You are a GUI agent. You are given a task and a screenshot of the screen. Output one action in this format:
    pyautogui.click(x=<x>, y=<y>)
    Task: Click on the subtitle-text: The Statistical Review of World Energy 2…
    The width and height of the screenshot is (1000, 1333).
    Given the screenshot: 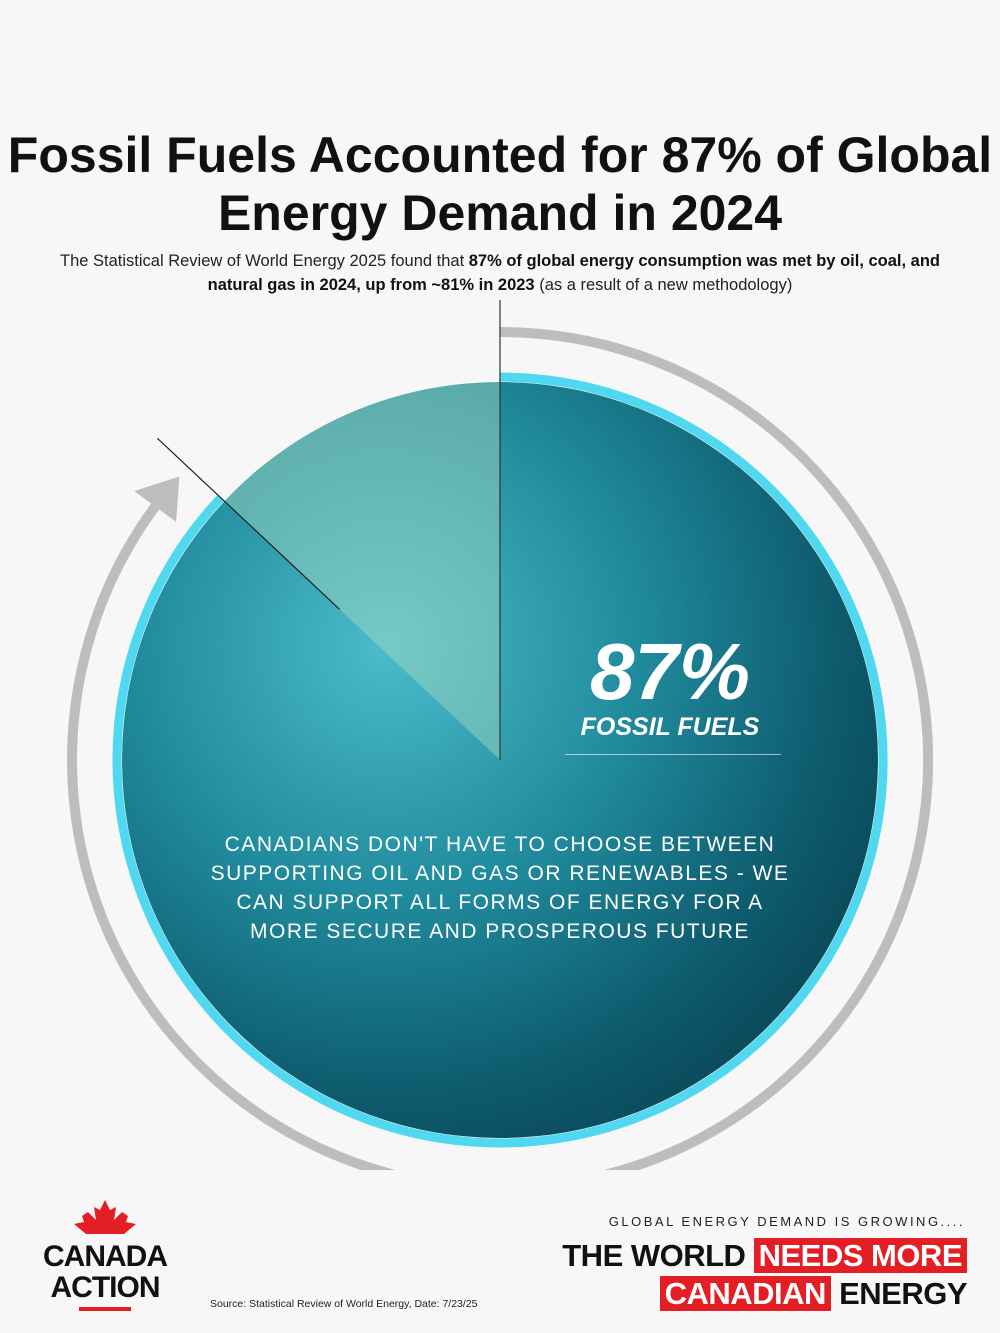 What is the action you would take?
    pyautogui.click(x=264, y=260)
    